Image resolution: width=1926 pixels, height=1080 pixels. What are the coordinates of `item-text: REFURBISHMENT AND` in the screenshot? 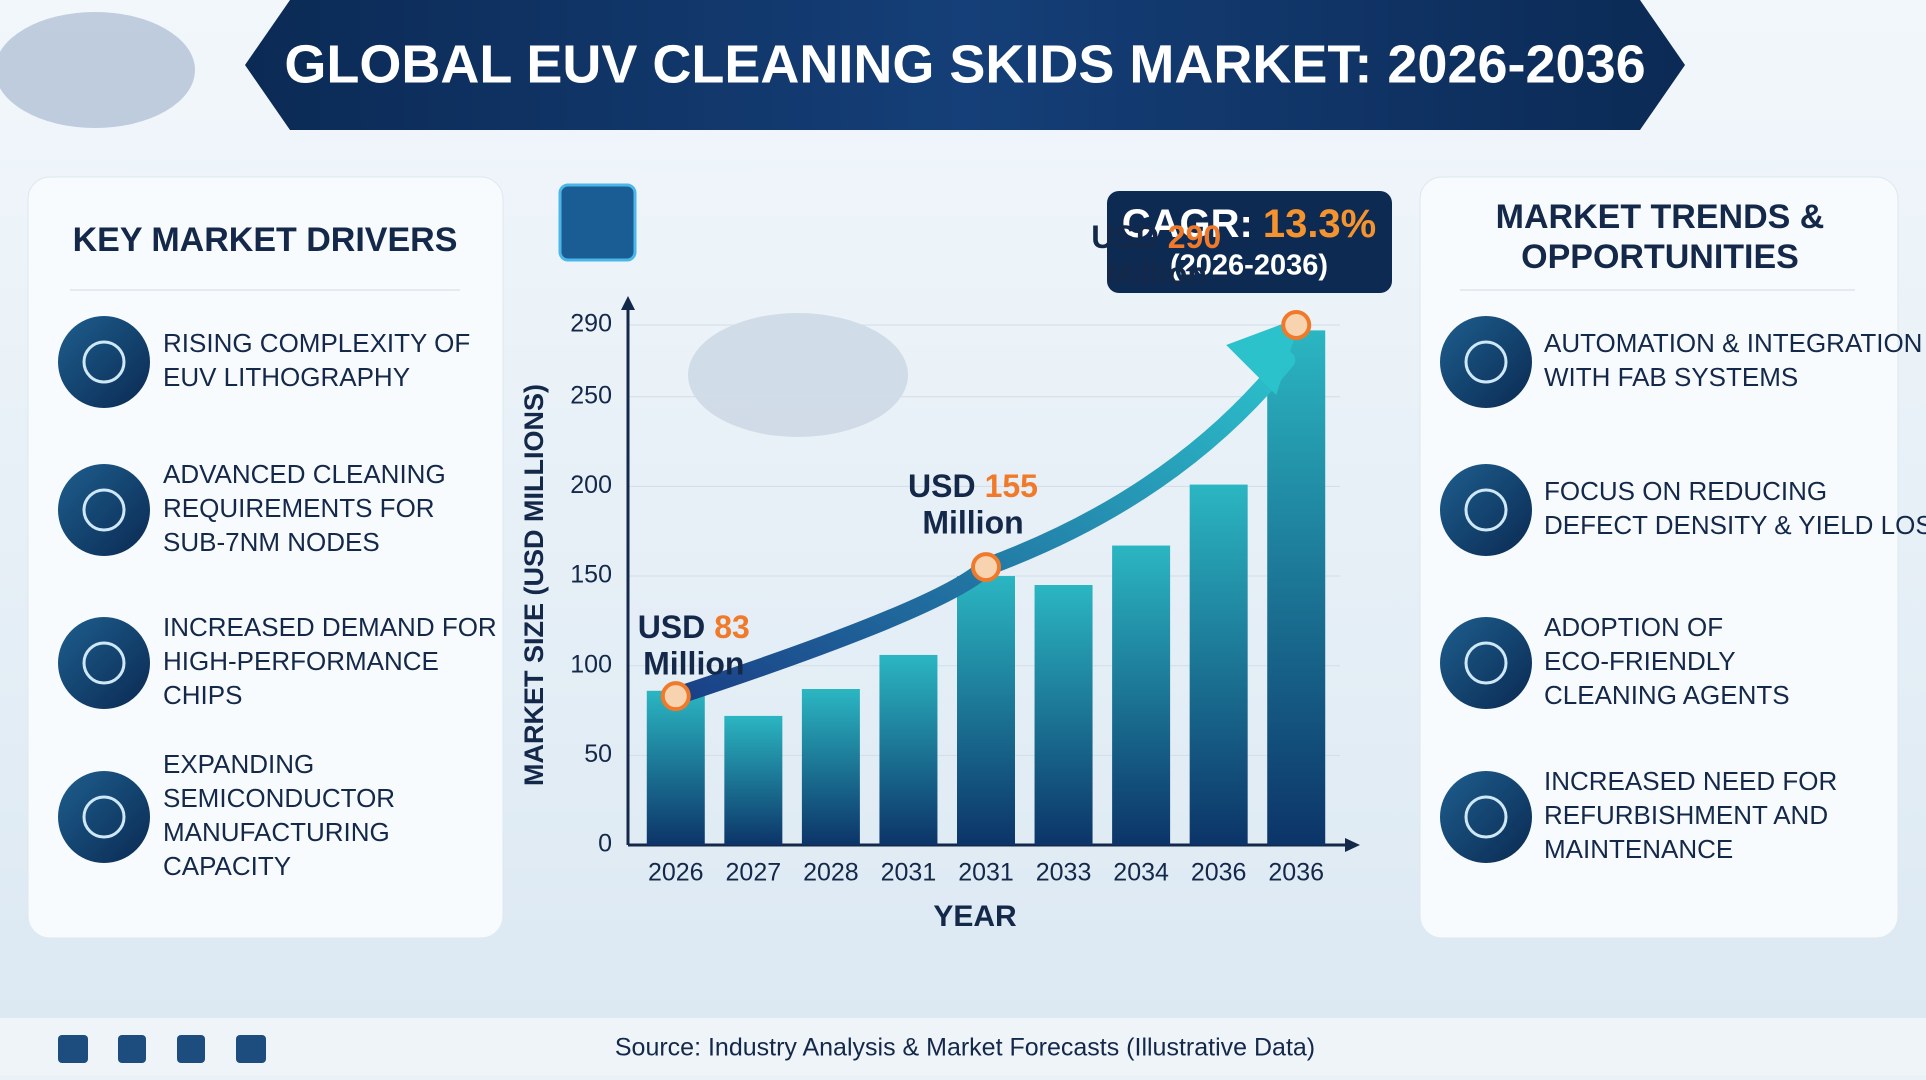 It's located at (1686, 815).